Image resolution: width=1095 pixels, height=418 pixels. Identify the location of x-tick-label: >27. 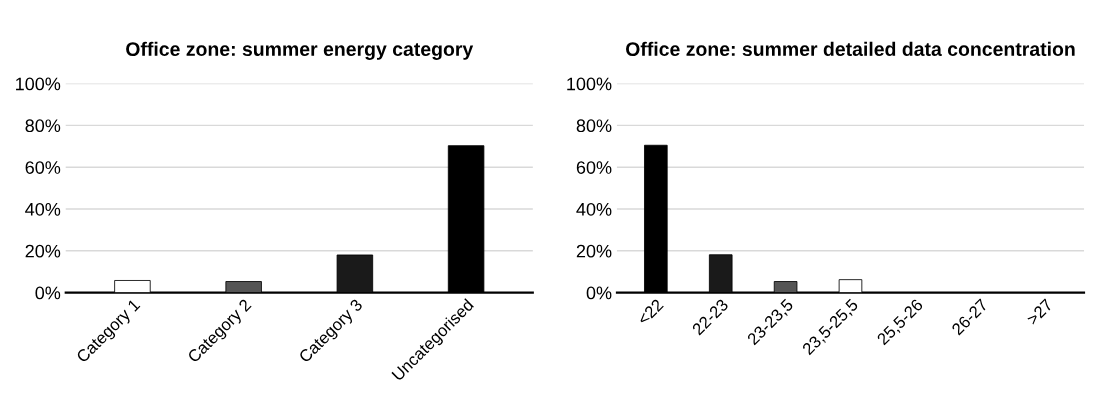
(1040, 312).